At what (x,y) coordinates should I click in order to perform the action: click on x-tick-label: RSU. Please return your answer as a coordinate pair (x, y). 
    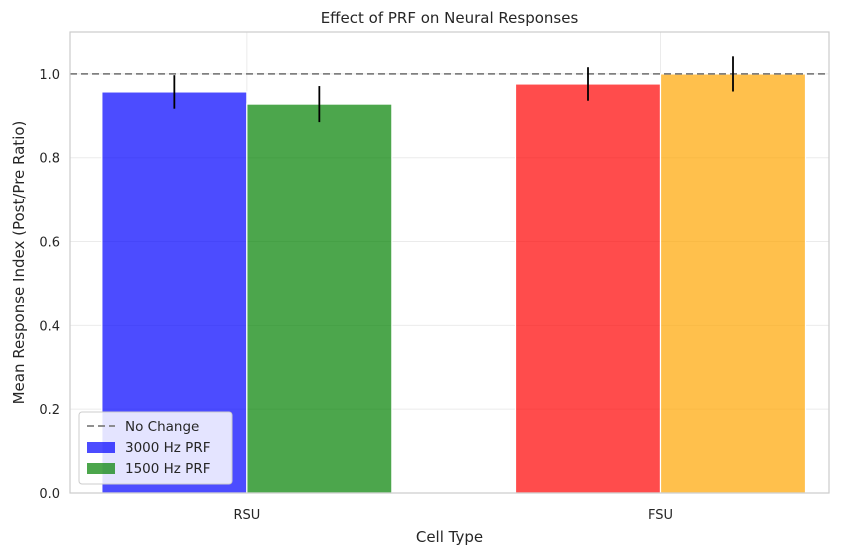
    Looking at the image, I should click on (246, 515).